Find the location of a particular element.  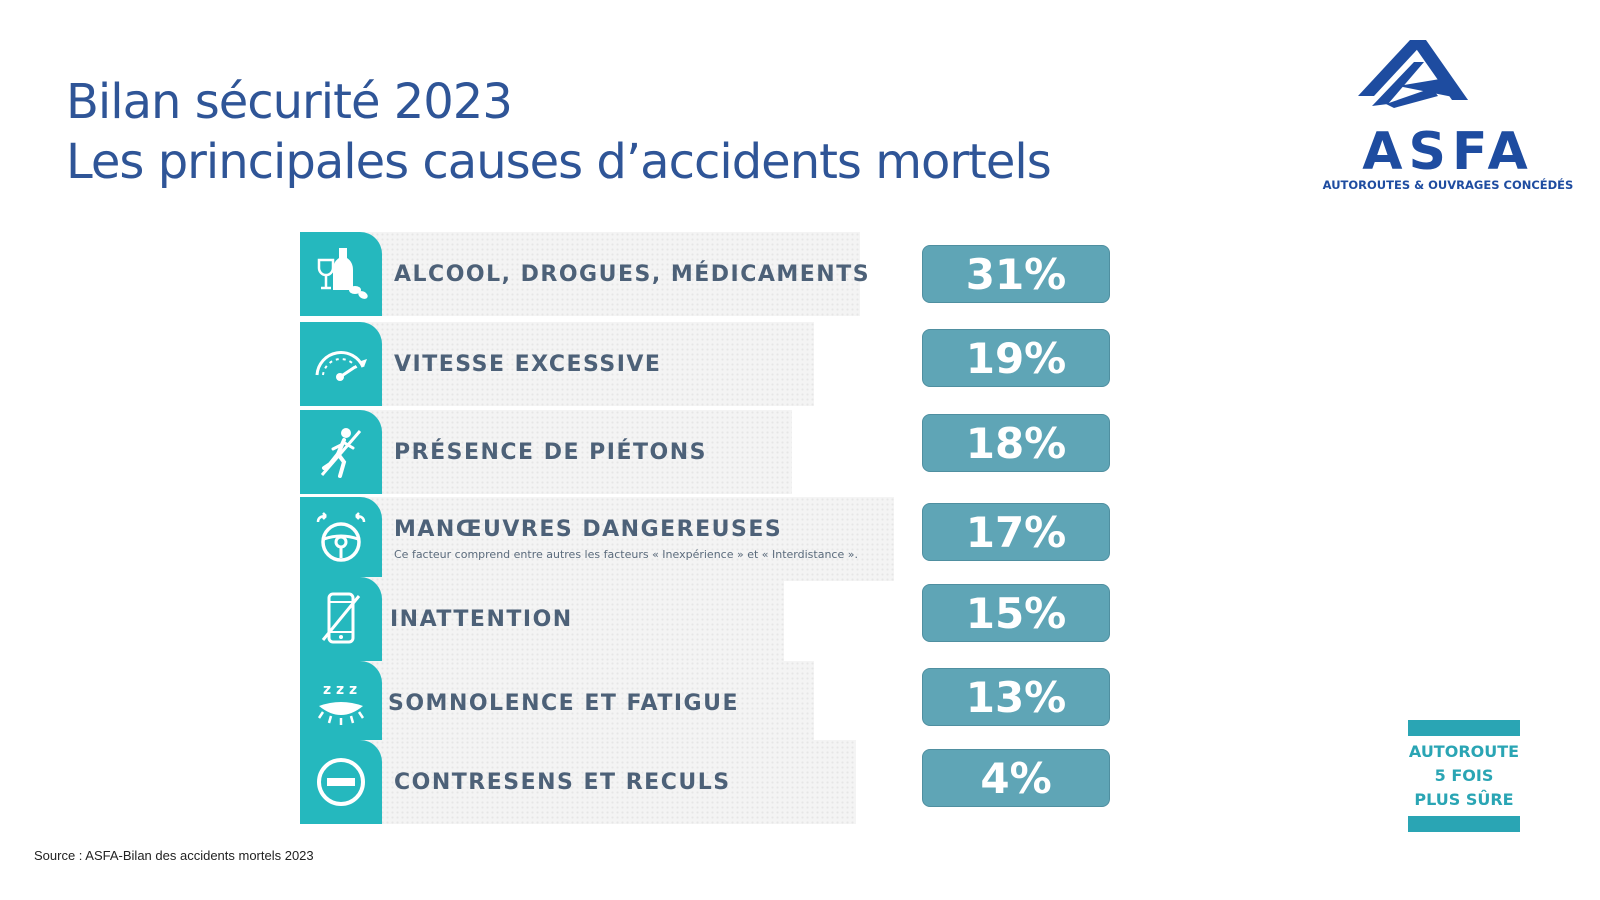

asfa-logo-mark is located at coordinates (1413, 74).